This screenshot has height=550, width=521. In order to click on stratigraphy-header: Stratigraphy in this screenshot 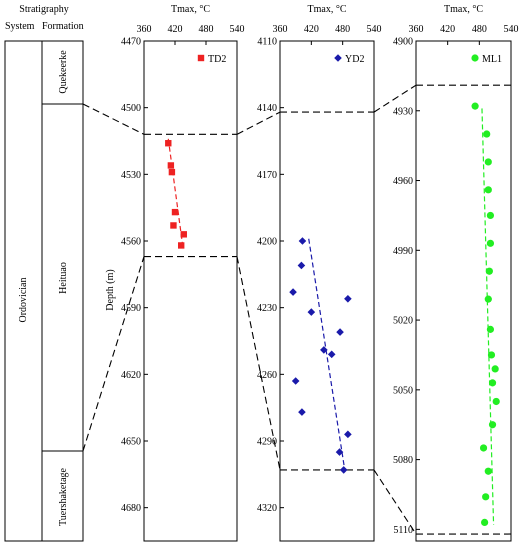, I will do `click(43, 9)`.